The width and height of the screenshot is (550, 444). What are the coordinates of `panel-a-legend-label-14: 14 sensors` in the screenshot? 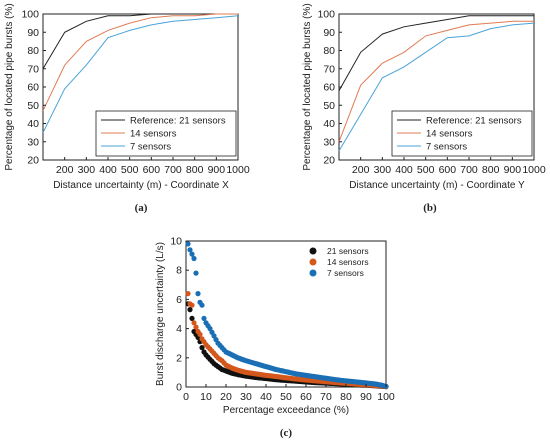 It's located at (153, 134).